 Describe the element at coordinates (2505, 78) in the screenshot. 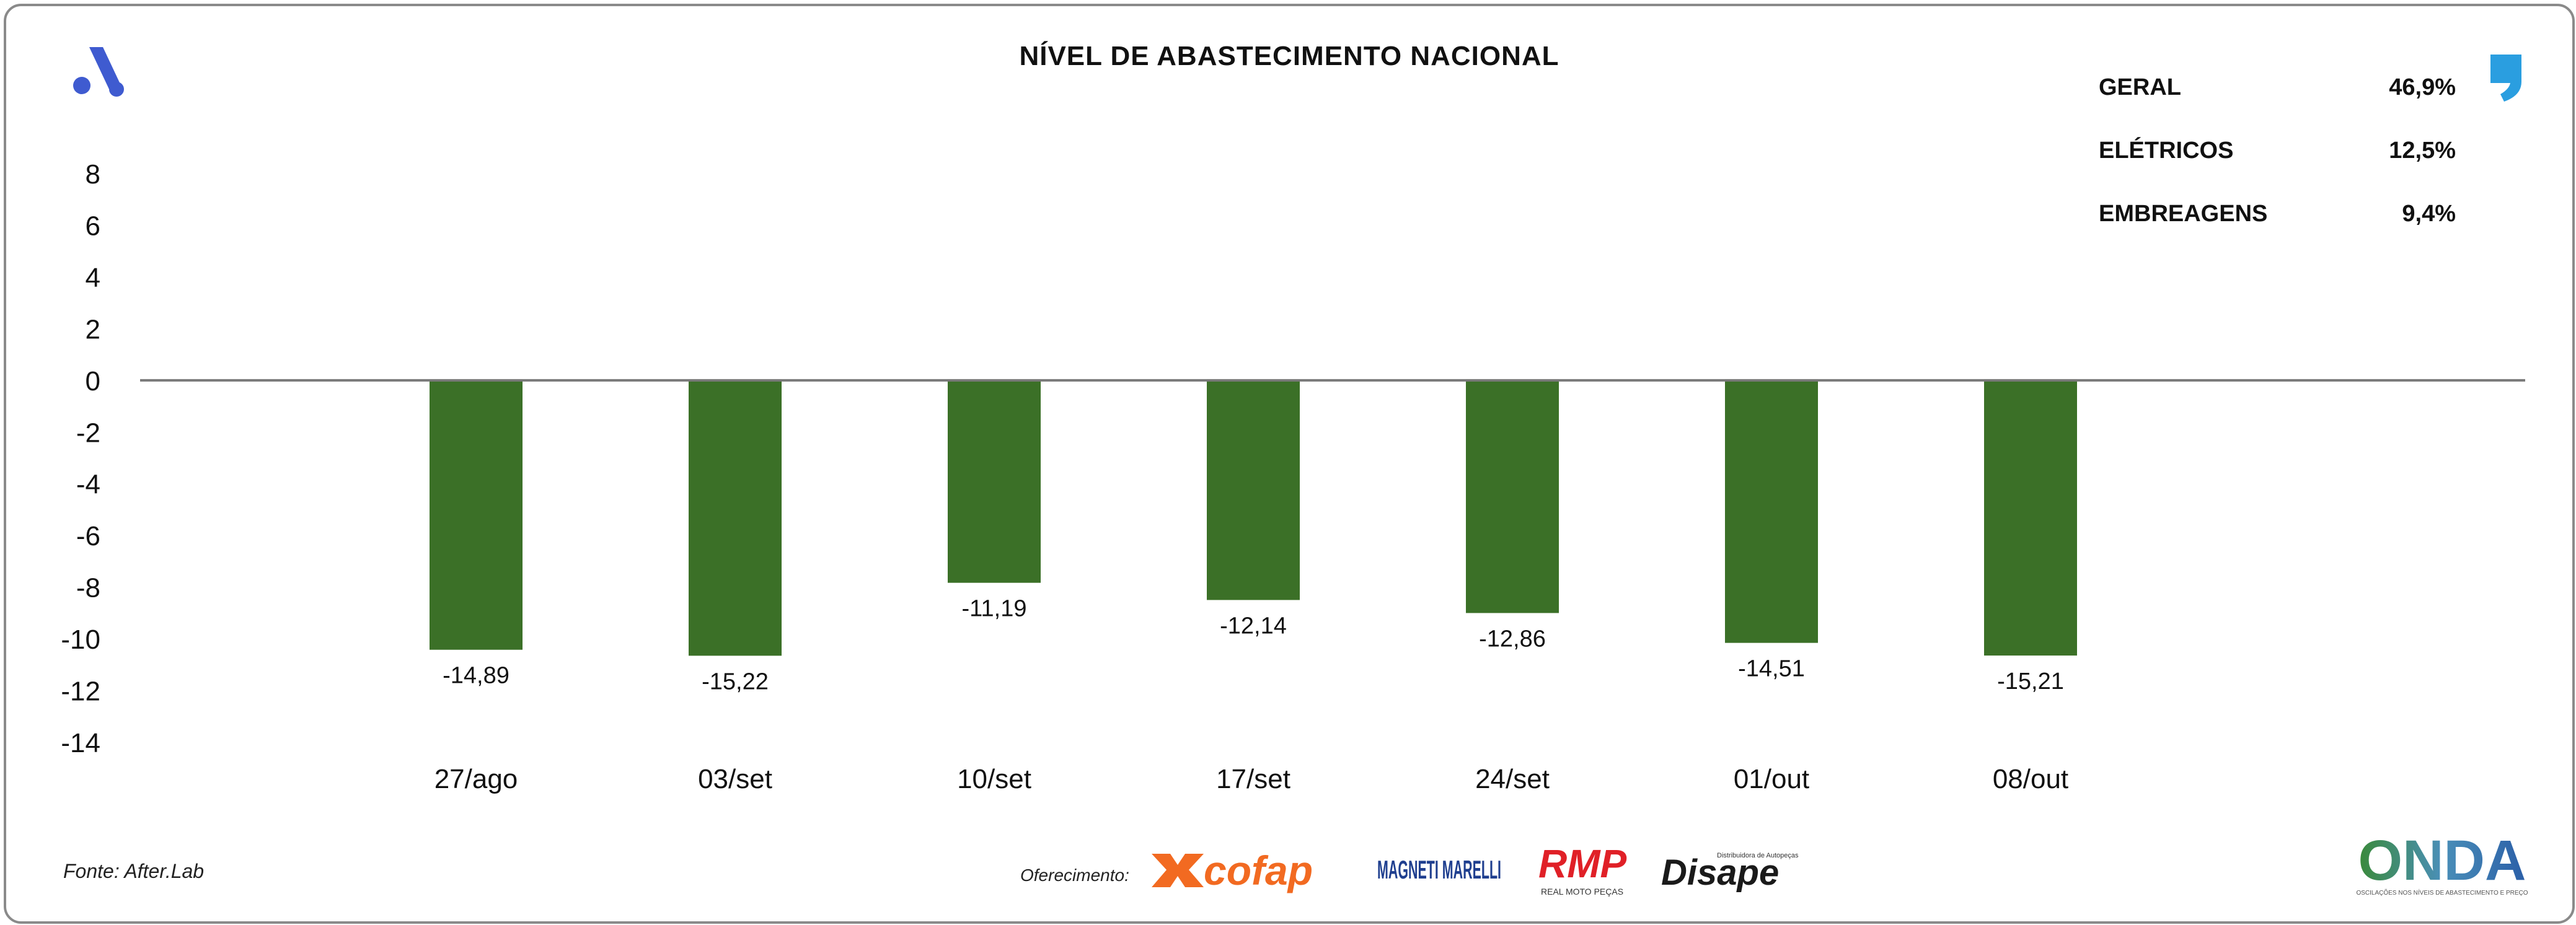

I see `quote-icon` at that location.